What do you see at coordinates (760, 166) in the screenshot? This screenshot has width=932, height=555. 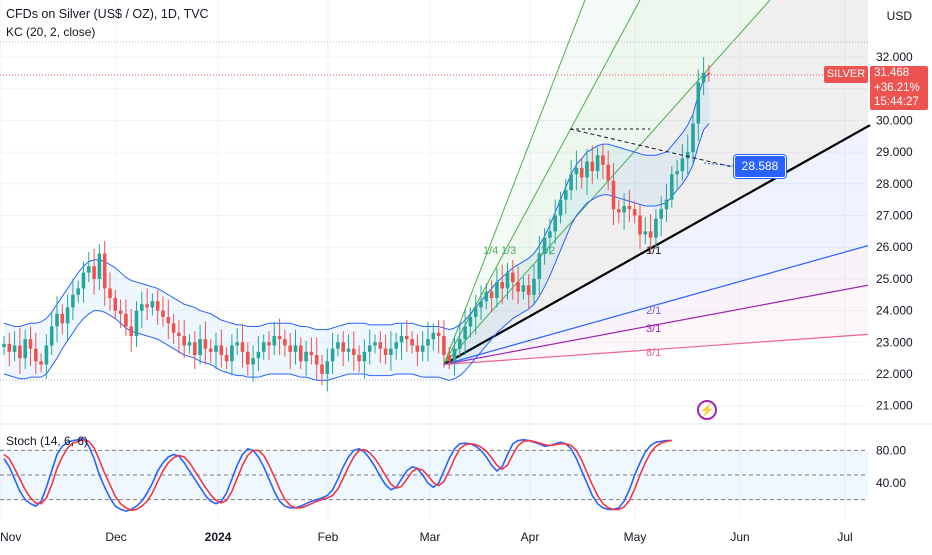 I see `fan-value-label: 28.588` at bounding box center [760, 166].